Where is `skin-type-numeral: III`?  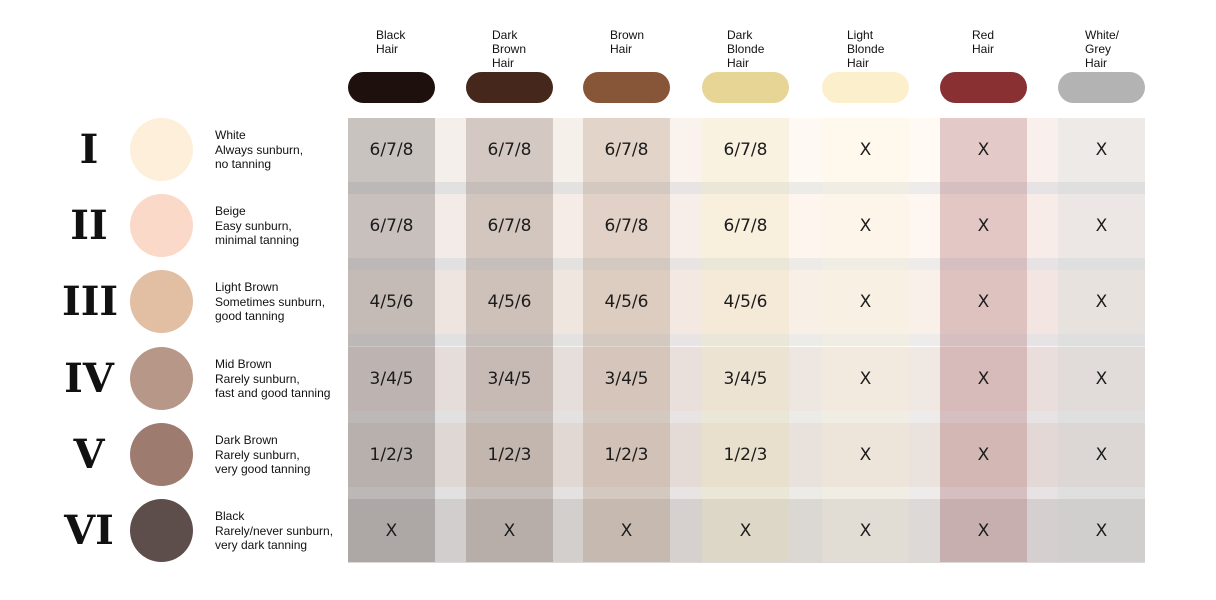 skin-type-numeral: III is located at coordinates (90, 301).